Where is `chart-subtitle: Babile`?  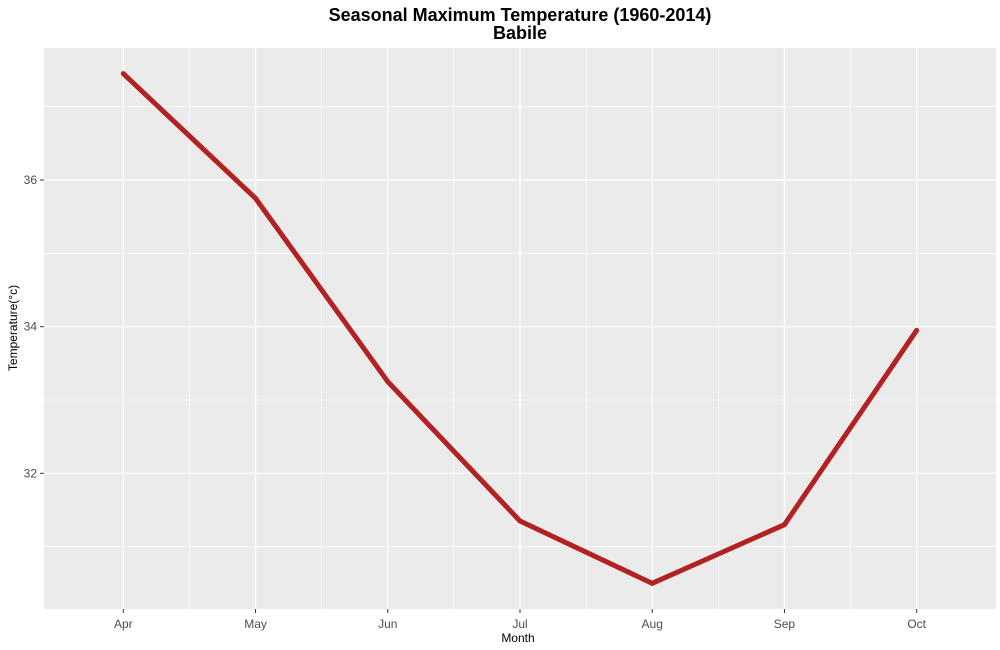
chart-subtitle: Babile is located at coordinates (520, 33).